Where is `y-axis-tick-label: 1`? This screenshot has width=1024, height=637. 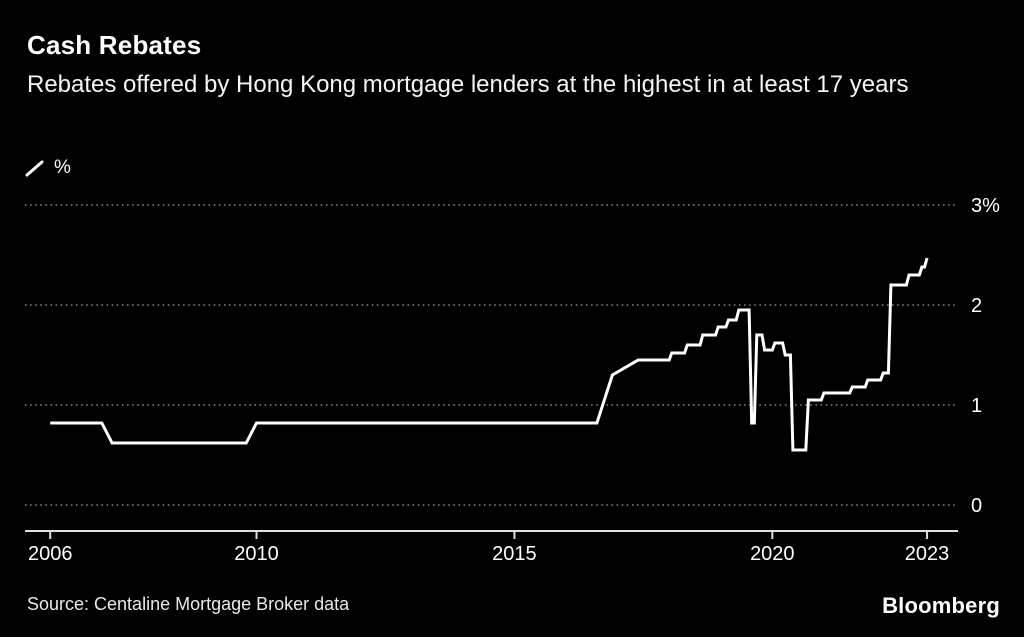 y-axis-tick-label: 1 is located at coordinates (976, 406).